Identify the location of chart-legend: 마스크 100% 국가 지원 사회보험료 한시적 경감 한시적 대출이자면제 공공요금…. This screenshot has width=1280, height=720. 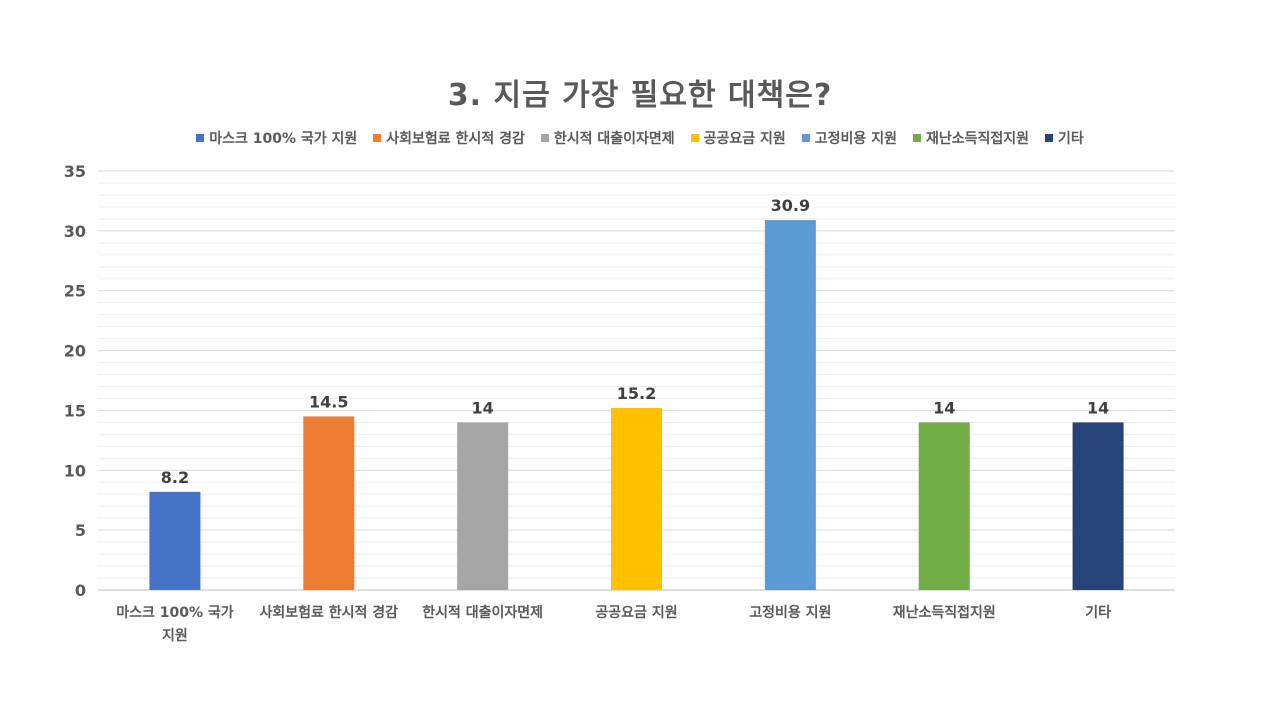
(640, 138).